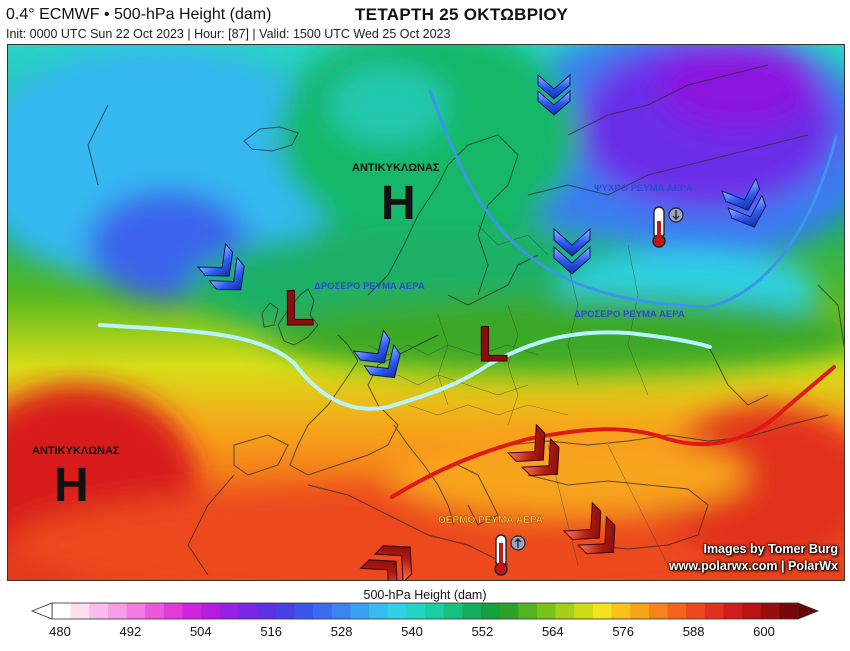 Image resolution: width=850 pixels, height=651 pixels. What do you see at coordinates (753, 566) in the screenshot?
I see `credit-site: www.polarwx.com | PolarWx` at bounding box center [753, 566].